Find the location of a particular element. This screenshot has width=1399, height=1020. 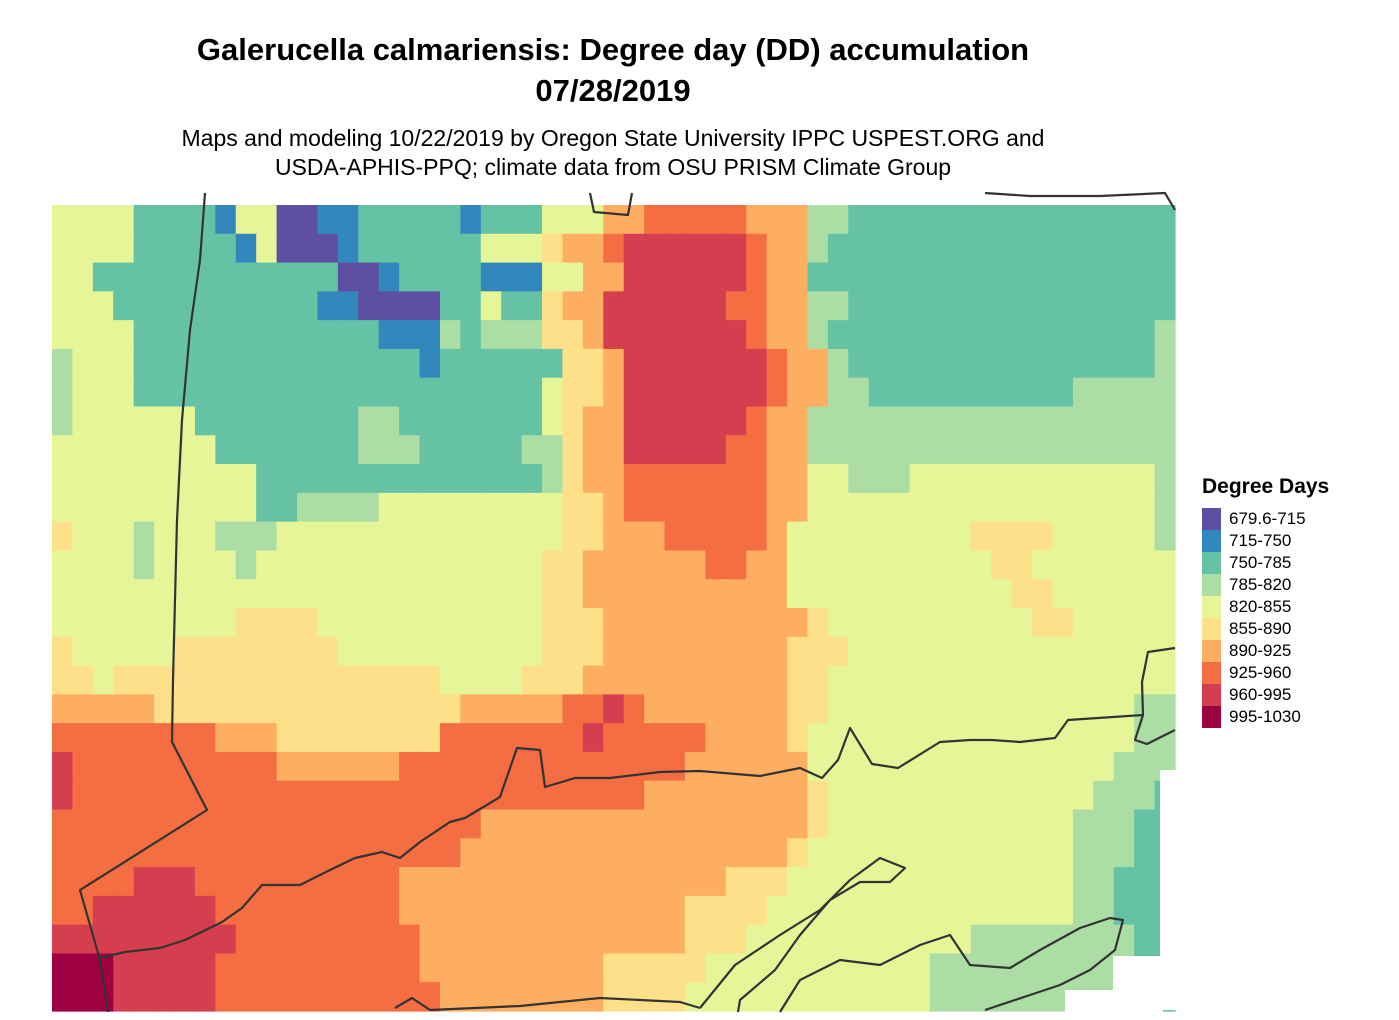

legend-label: 715-750 is located at coordinates (1260, 540).